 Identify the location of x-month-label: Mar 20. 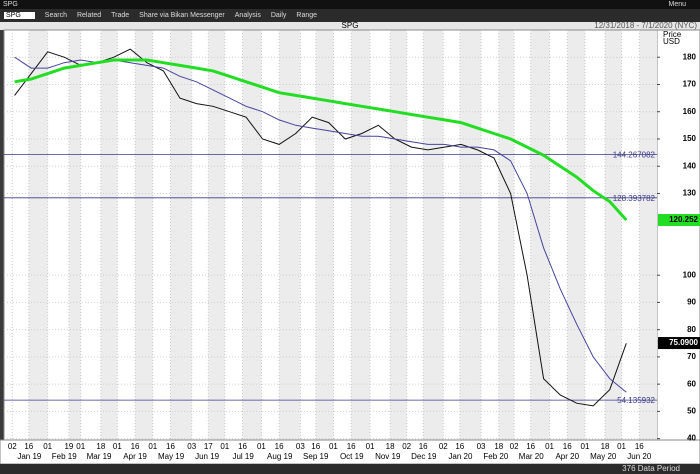
(531, 456).